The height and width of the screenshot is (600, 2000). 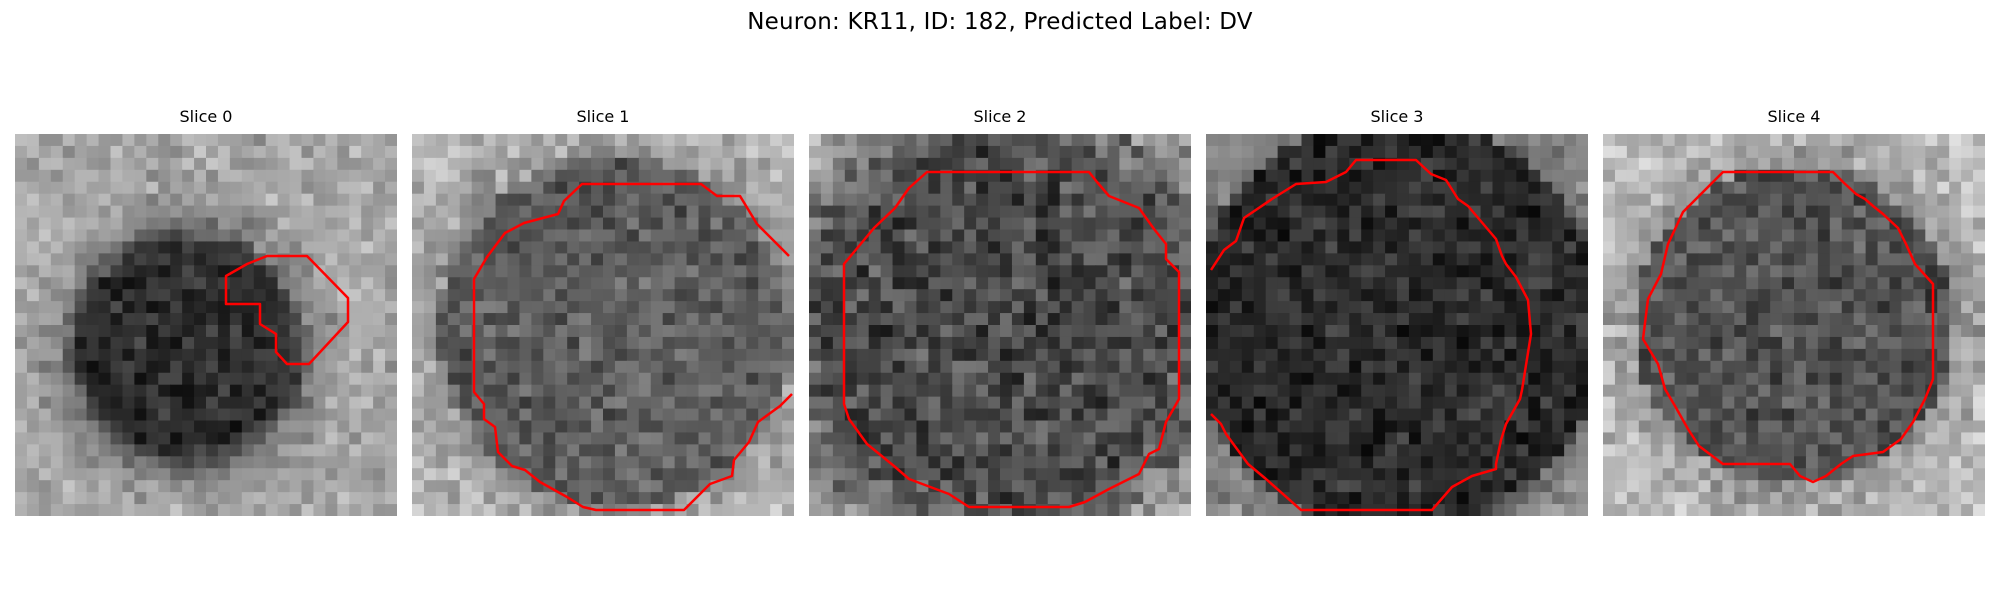 What do you see at coordinates (1794, 116) in the screenshot?
I see `slice-title-4: Slice 4` at bounding box center [1794, 116].